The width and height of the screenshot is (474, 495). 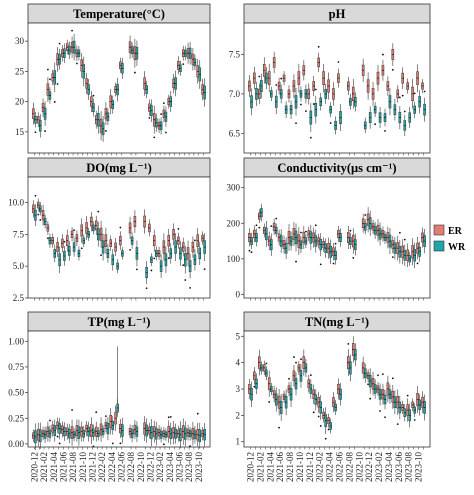 I want to click on y-tick-label: 5, so click(x=238, y=336).